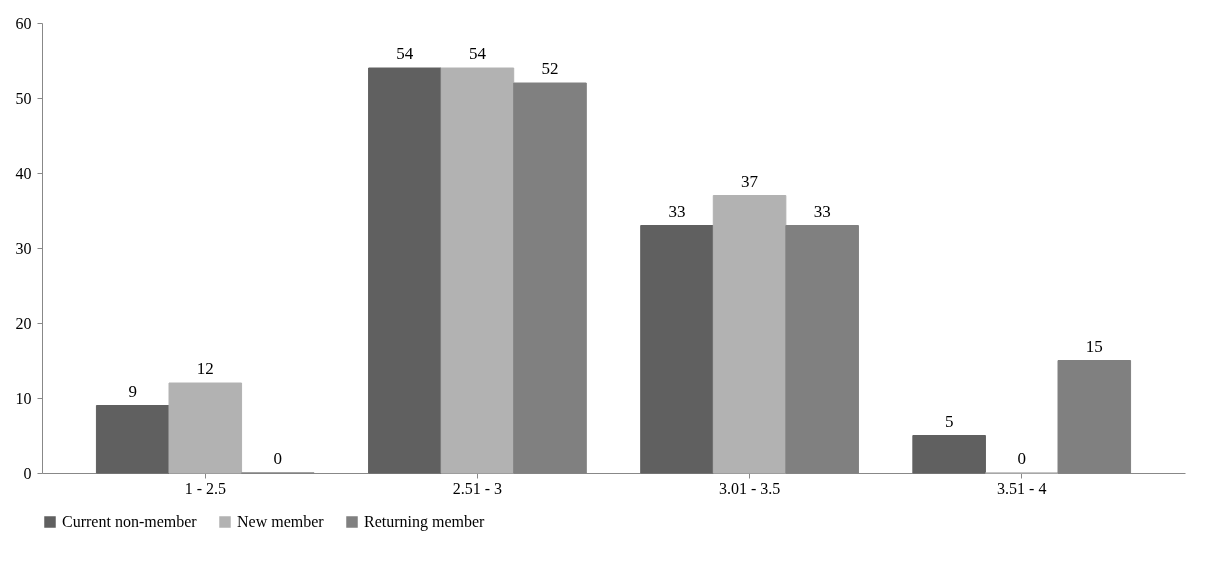  I want to click on y-tick-label: 10, so click(23, 398).